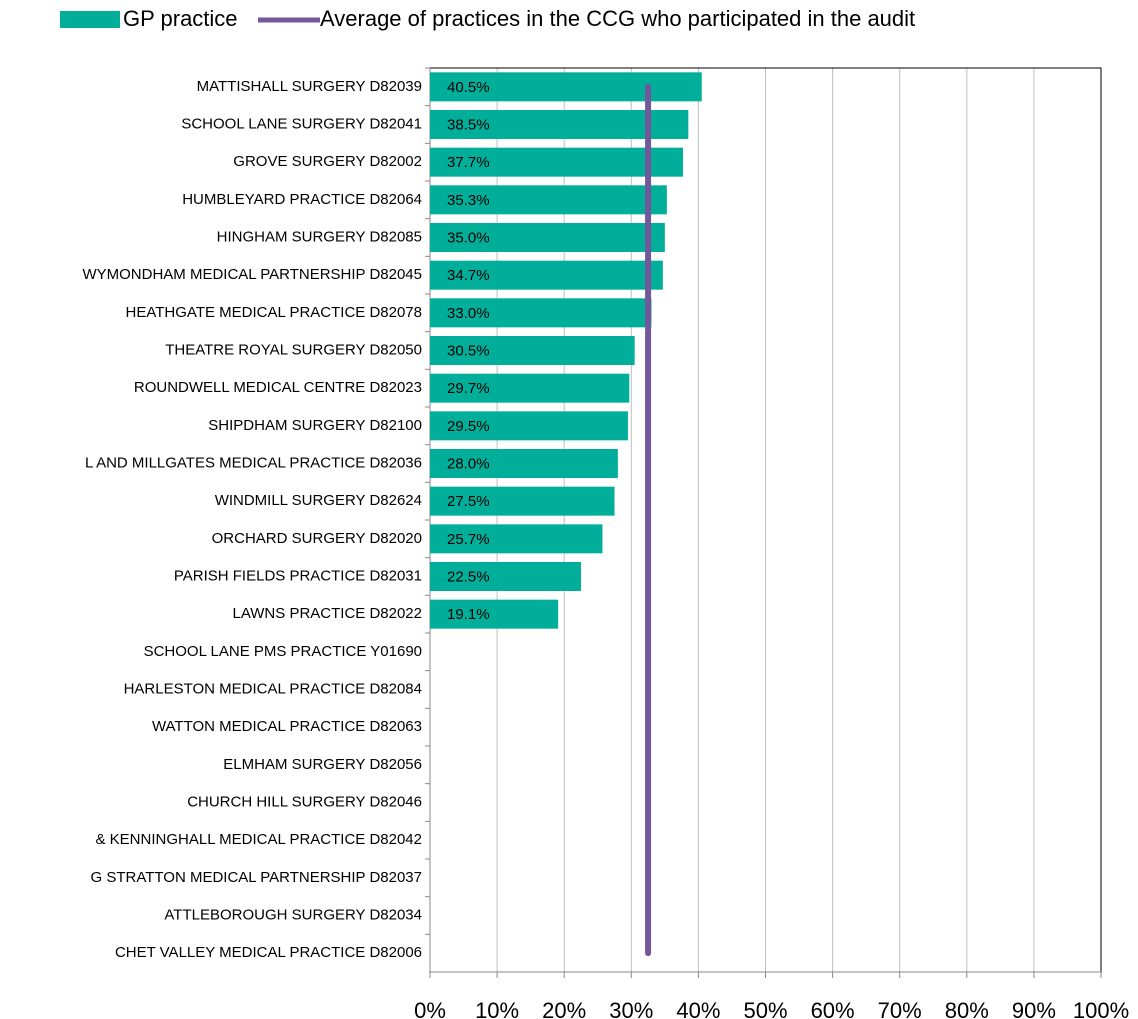 Image resolution: width=1138 pixels, height=1019 pixels. What do you see at coordinates (468, 124) in the screenshot?
I see `data-label: 38.5%` at bounding box center [468, 124].